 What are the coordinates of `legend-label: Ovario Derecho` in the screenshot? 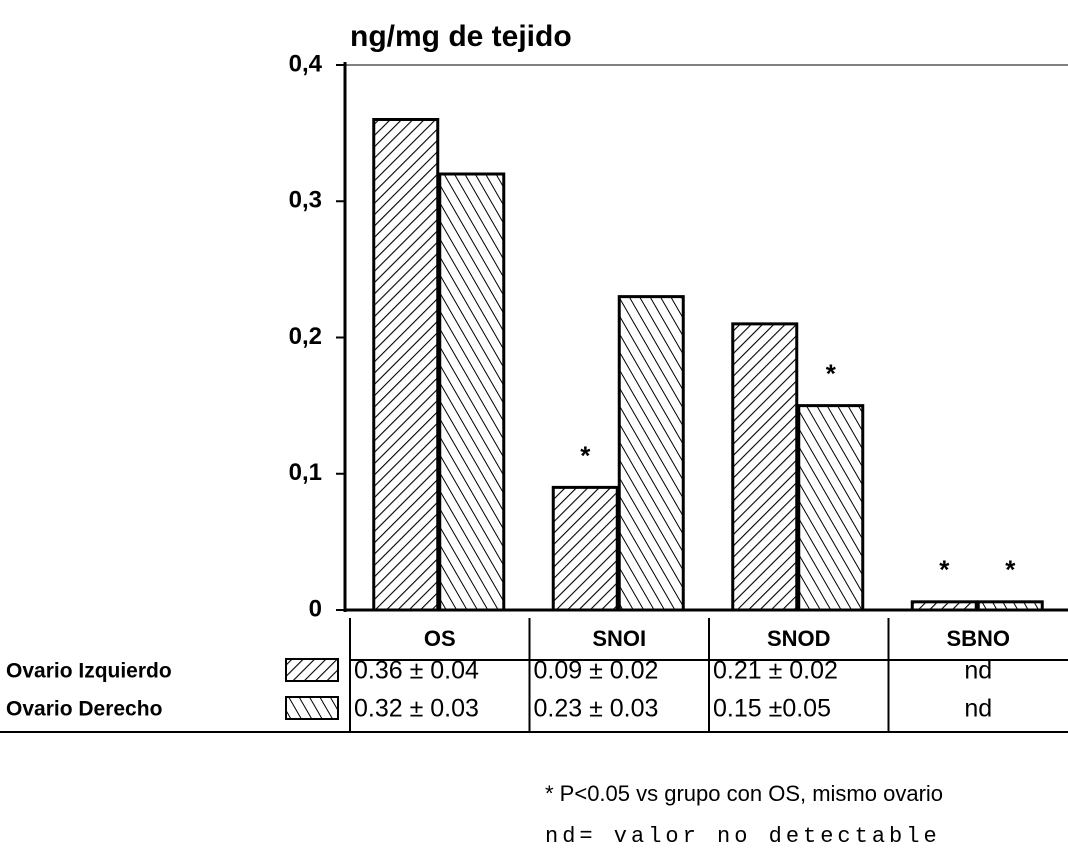 It's located at (84, 709).